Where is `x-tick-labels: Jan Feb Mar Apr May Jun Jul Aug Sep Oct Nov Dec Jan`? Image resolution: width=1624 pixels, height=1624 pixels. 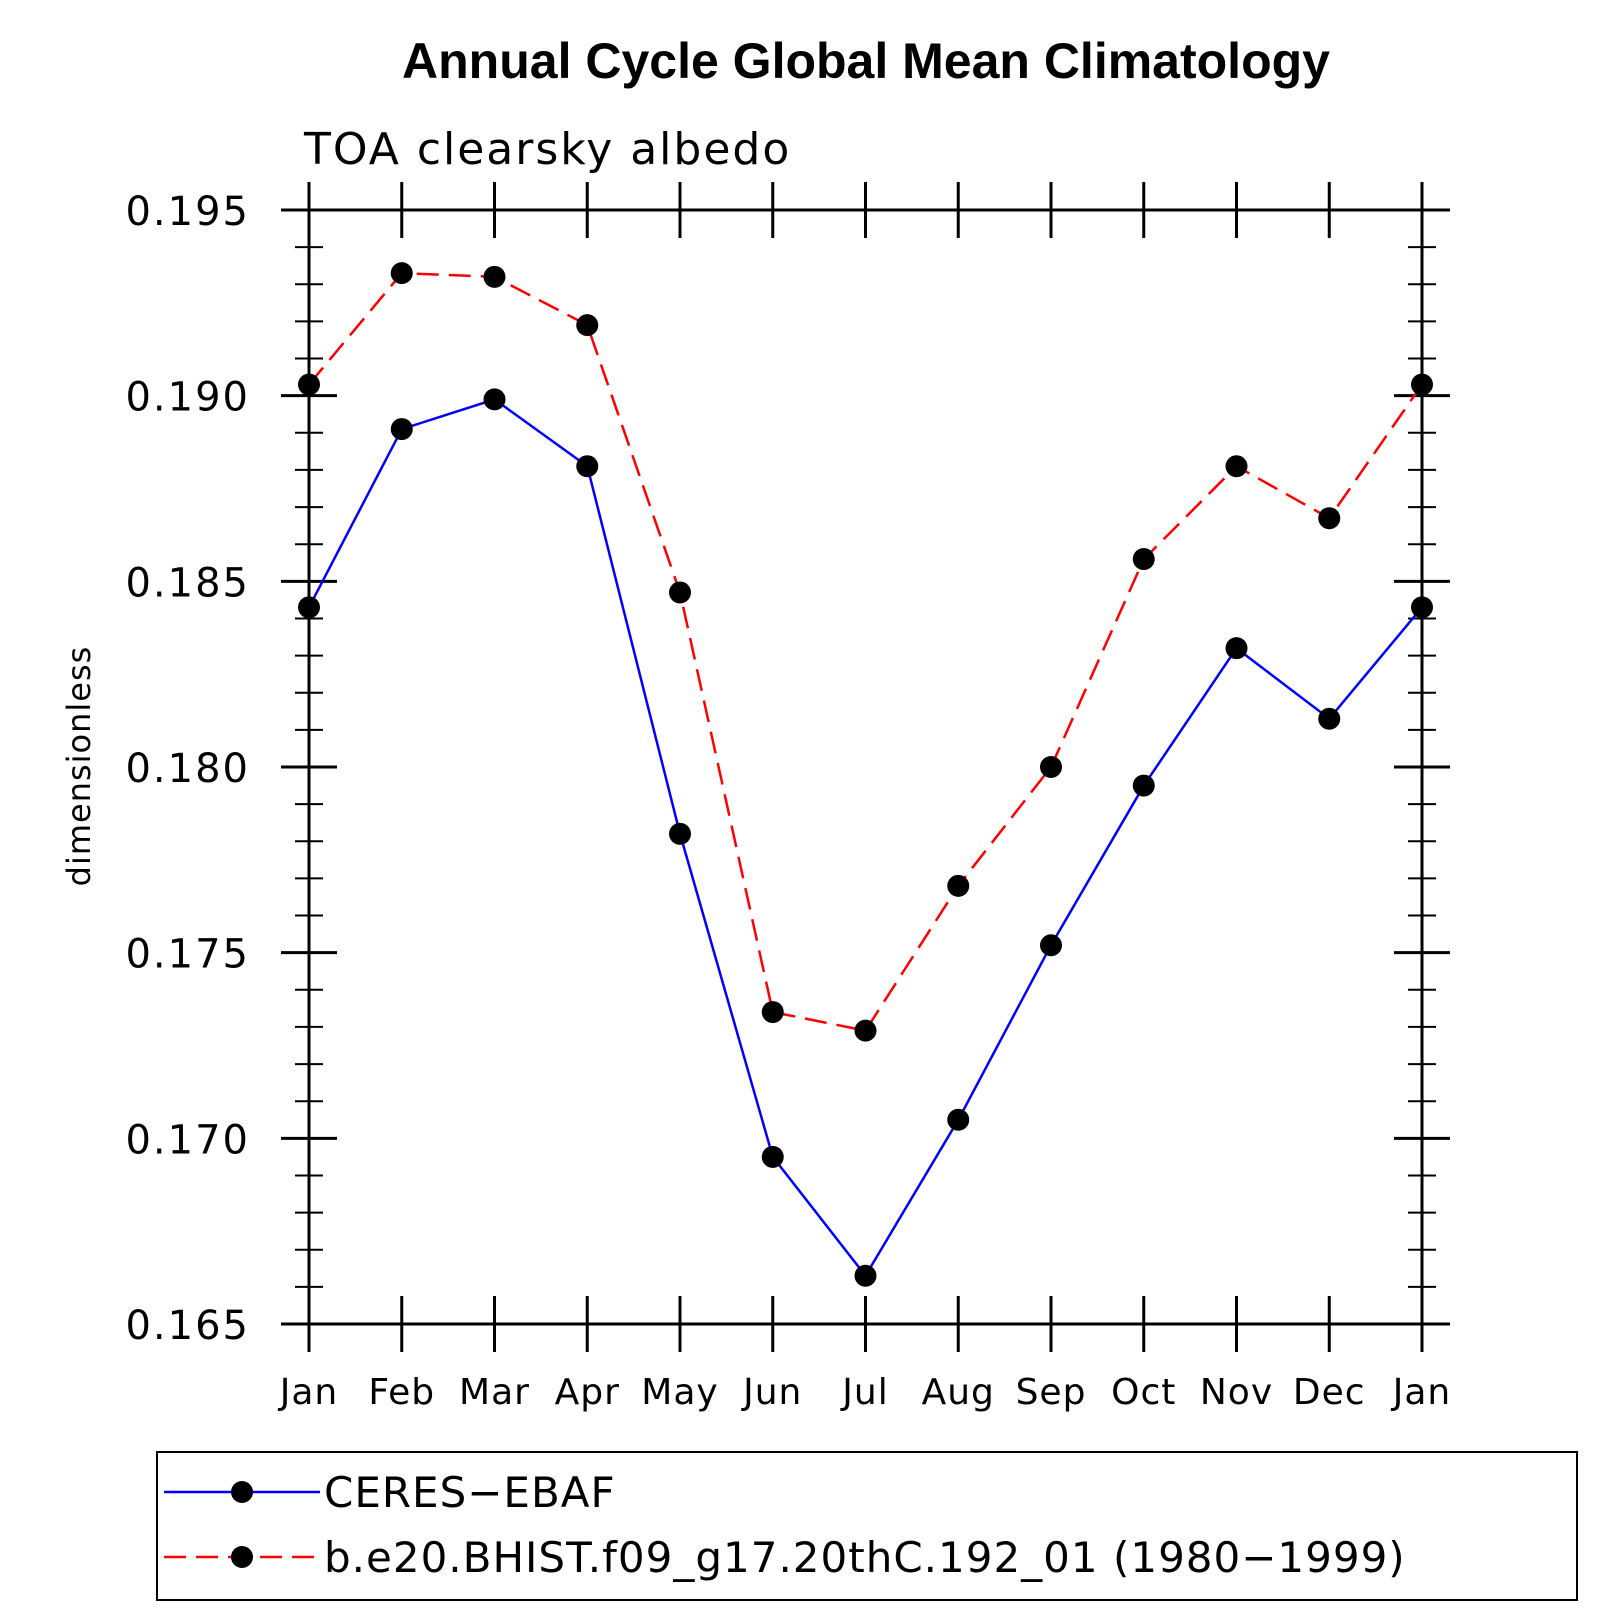 x-tick-labels: Jan Feb Mar Apr May Jun Jul Aug Sep Oct Nov Dec Jan is located at coordinates (865, 1392).